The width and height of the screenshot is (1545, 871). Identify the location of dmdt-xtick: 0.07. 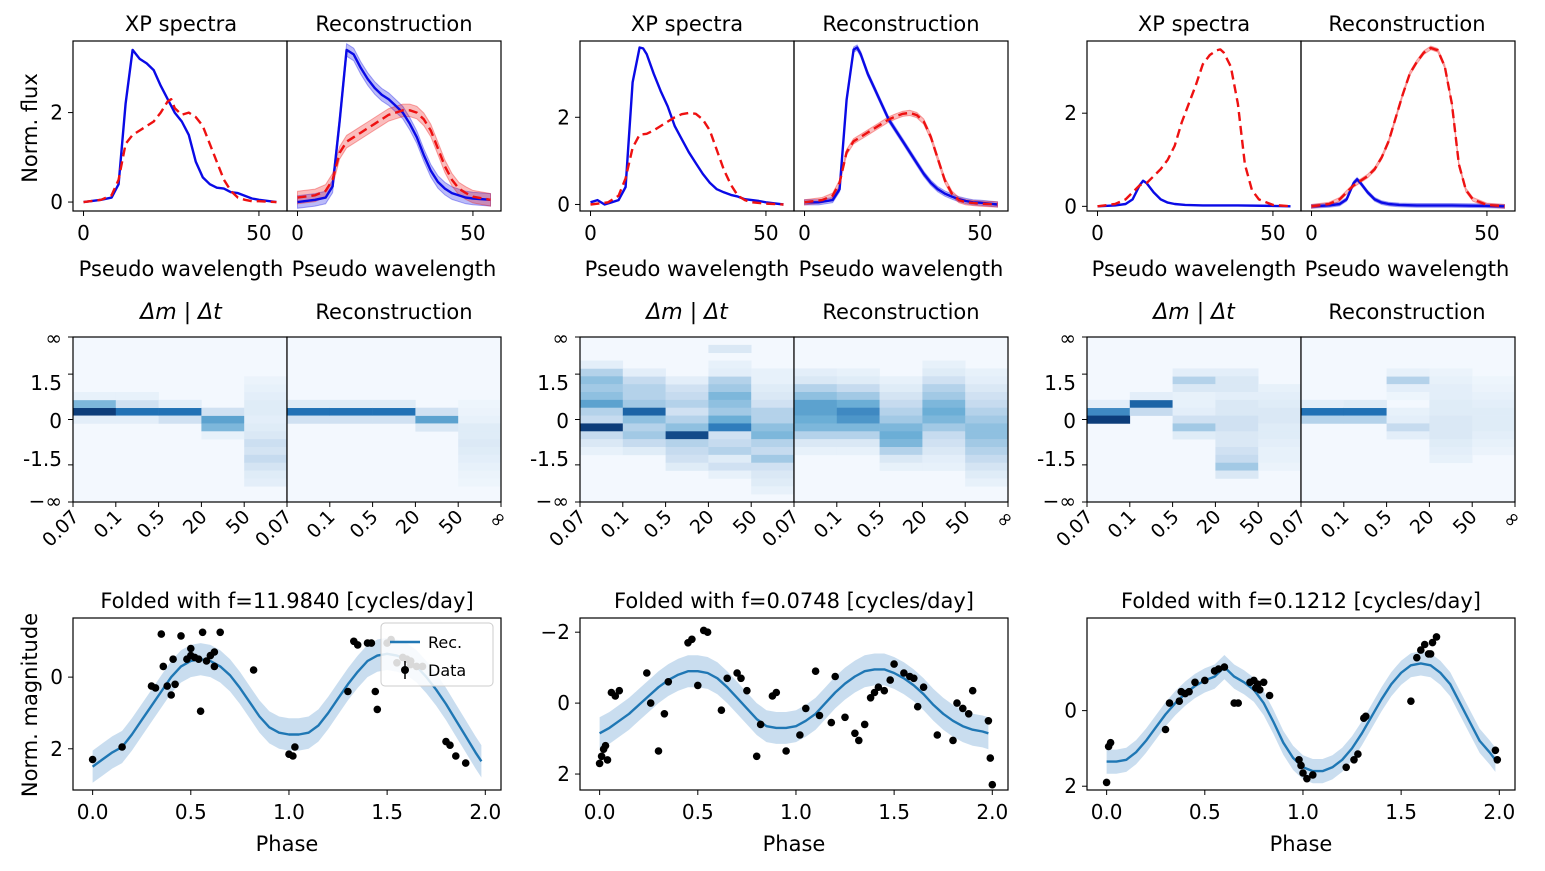
(780, 528).